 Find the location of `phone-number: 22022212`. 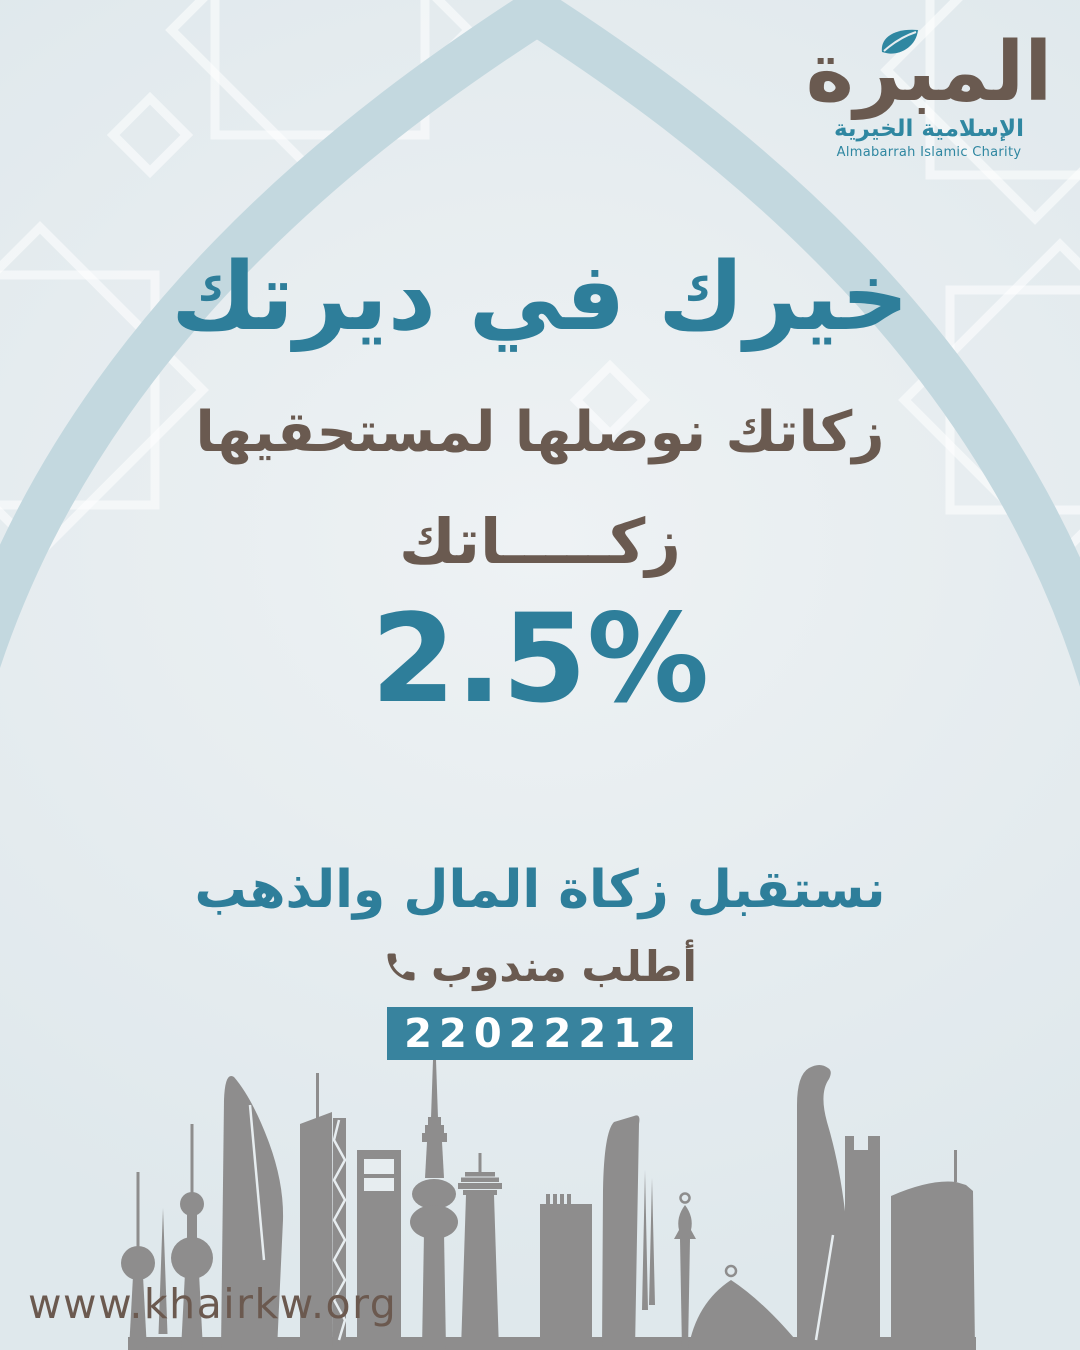

phone-number: 22022212 is located at coordinates (543, 1033).